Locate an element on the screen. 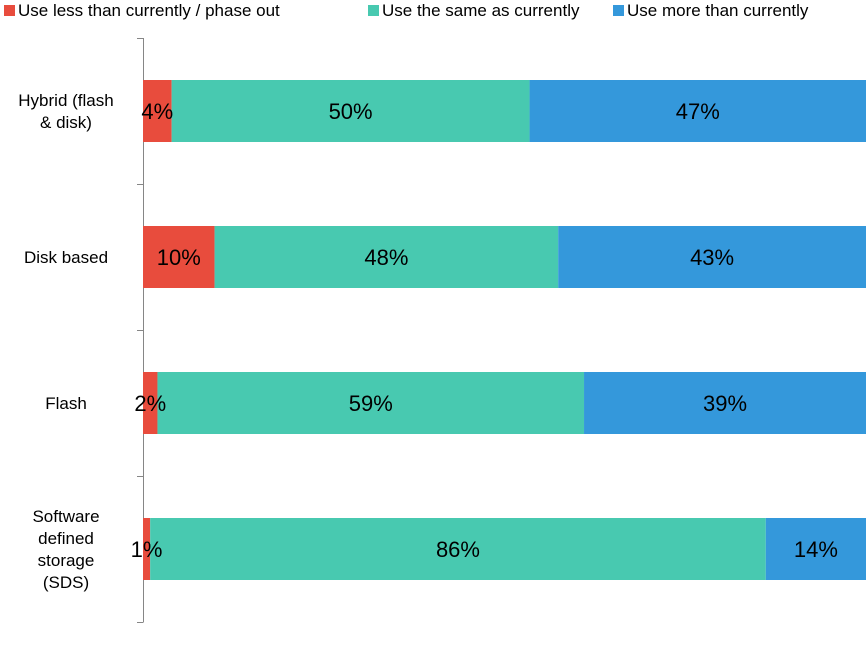 The width and height of the screenshot is (866, 646). data-label-software-defined-storage-sds-use-less-than-currently-phase-out: 1% is located at coordinates (147, 549).